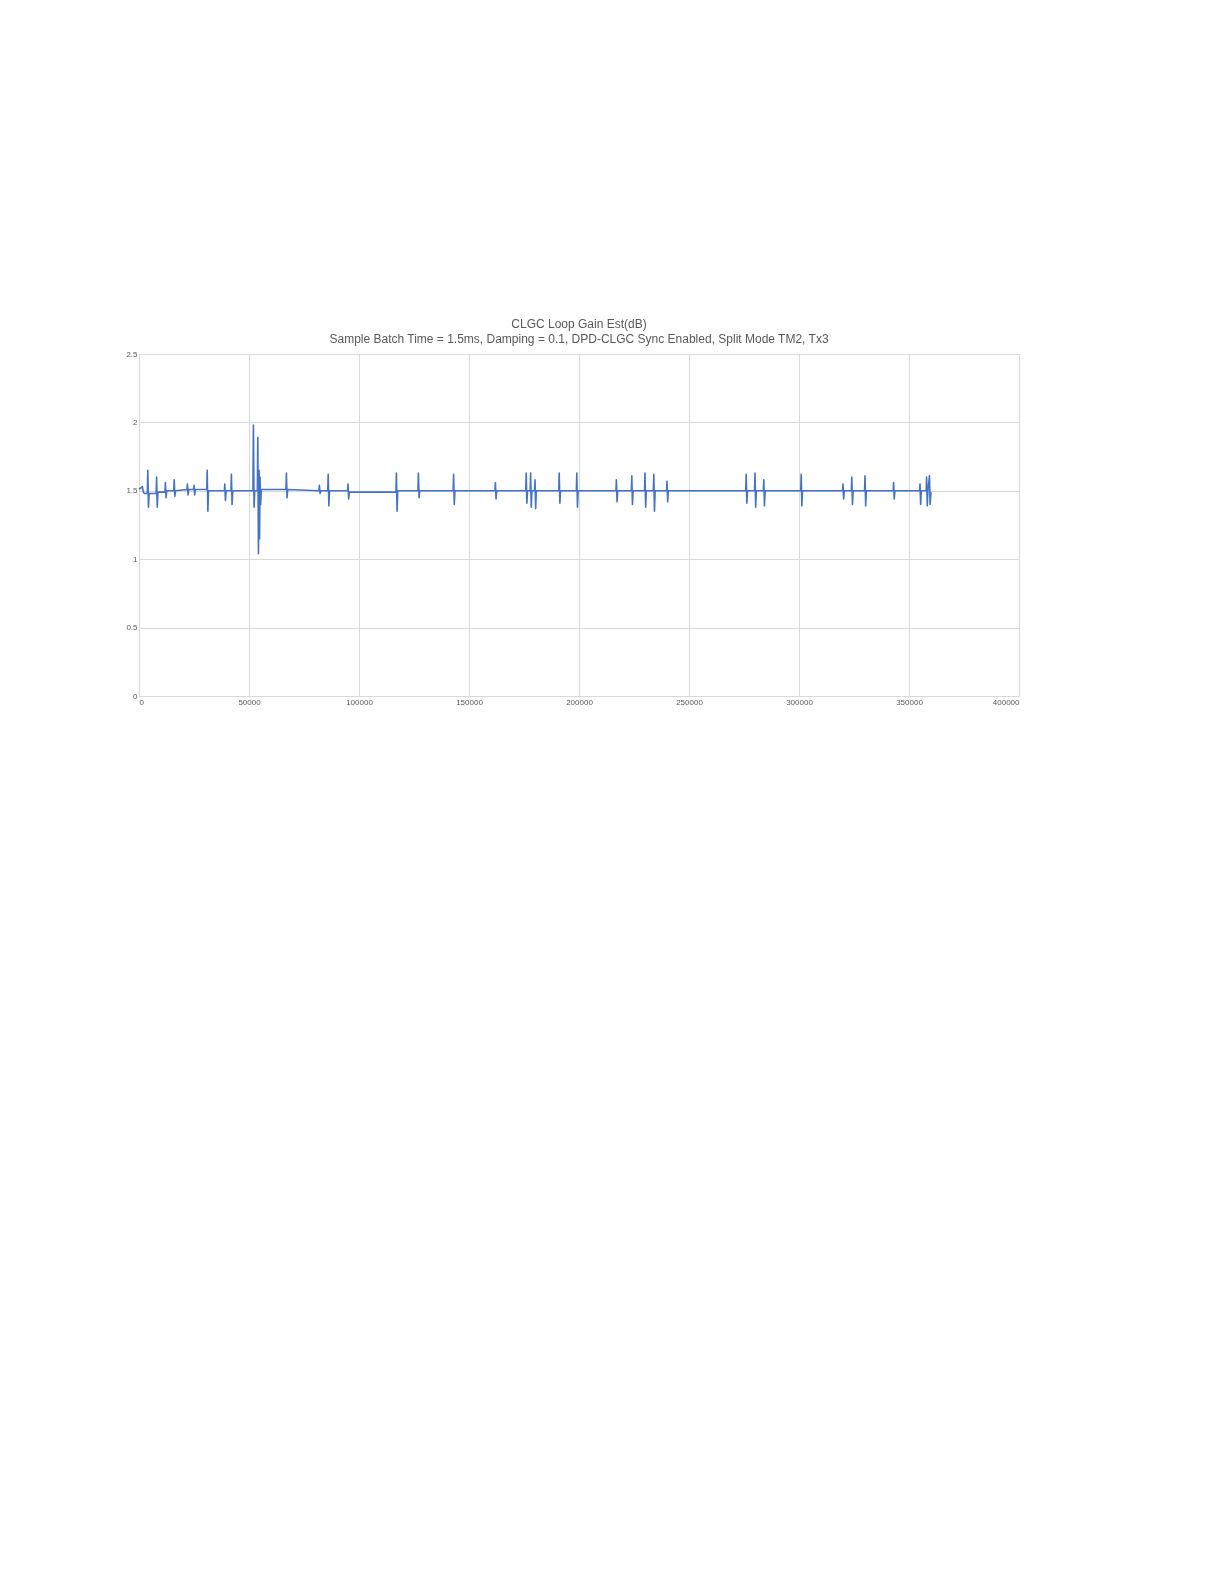 The image size is (1224, 1584). Describe the element at coordinates (132, 354) in the screenshot. I see `y-tick-label: 2.5` at that location.